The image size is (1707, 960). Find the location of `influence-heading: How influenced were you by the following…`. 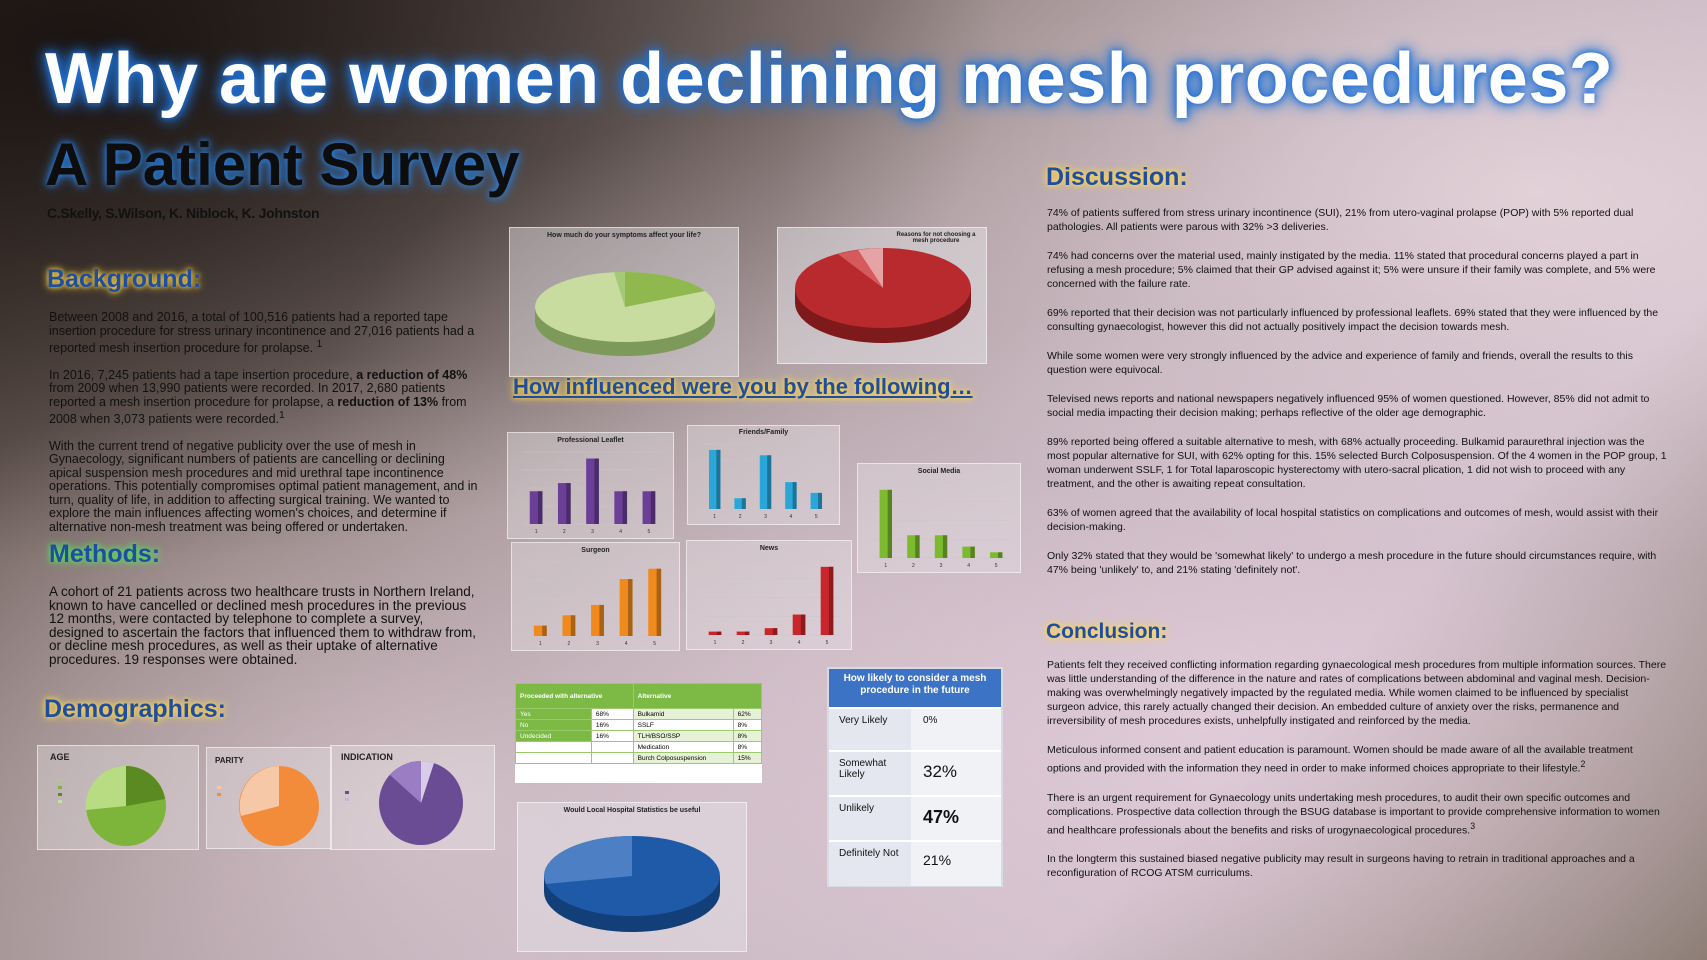

influence-heading: How influenced were you by the following… is located at coordinates (743, 386).